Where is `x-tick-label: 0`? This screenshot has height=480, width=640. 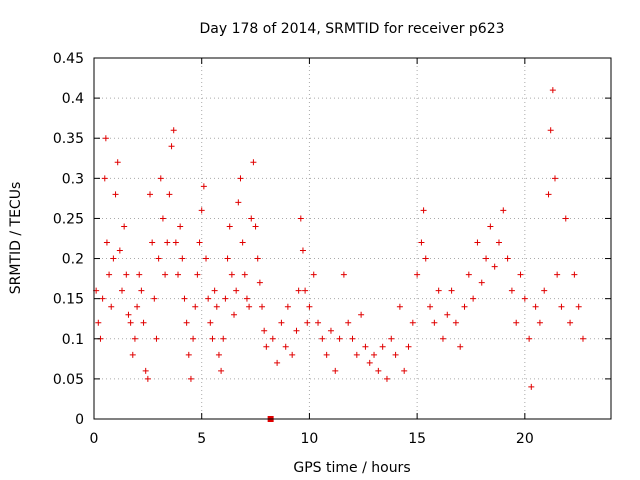 x-tick-label: 0 is located at coordinates (94, 439).